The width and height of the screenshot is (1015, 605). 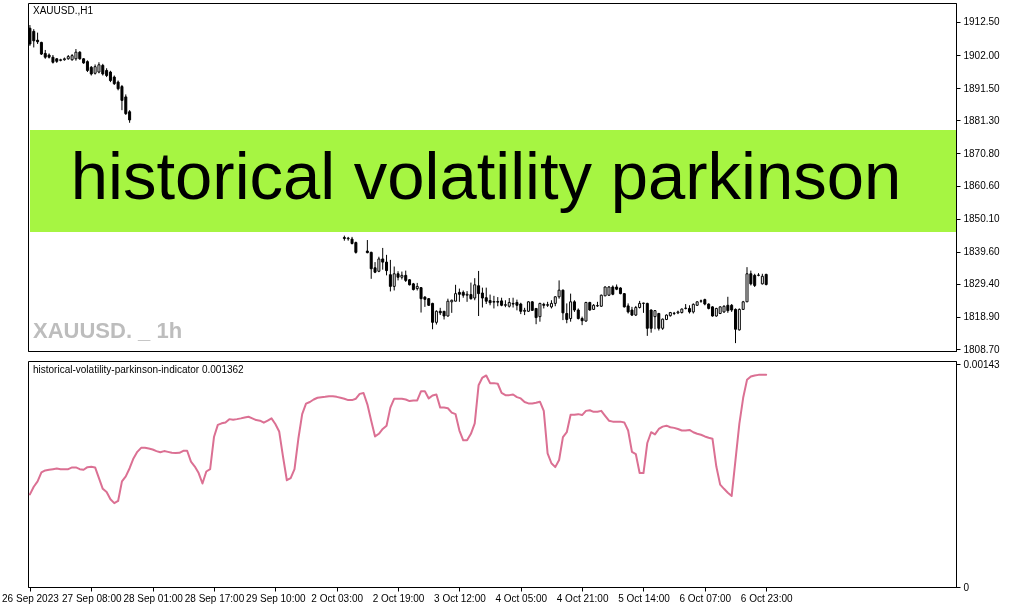 I want to click on annotation: XAUUSD.,H1, so click(x=63, y=10).